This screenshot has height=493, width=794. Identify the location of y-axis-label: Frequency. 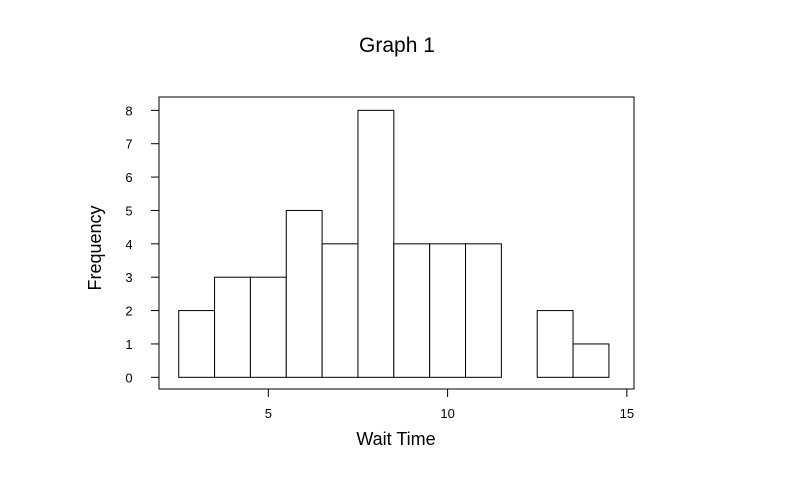
(95, 247).